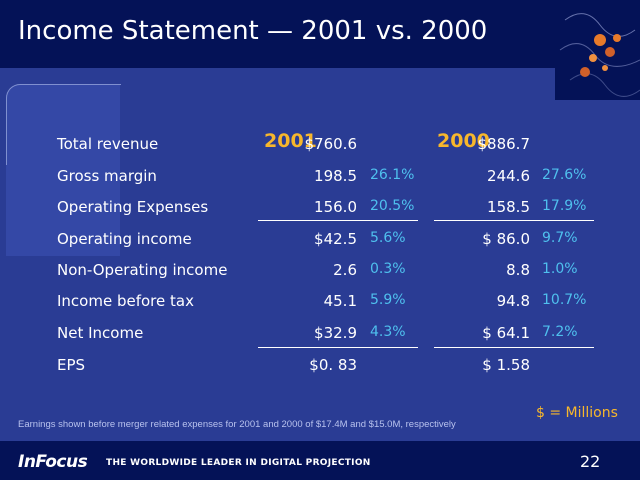 The width and height of the screenshot is (640, 480). Describe the element at coordinates (331, 144) in the screenshot. I see `value-2001: $760.6` at that location.